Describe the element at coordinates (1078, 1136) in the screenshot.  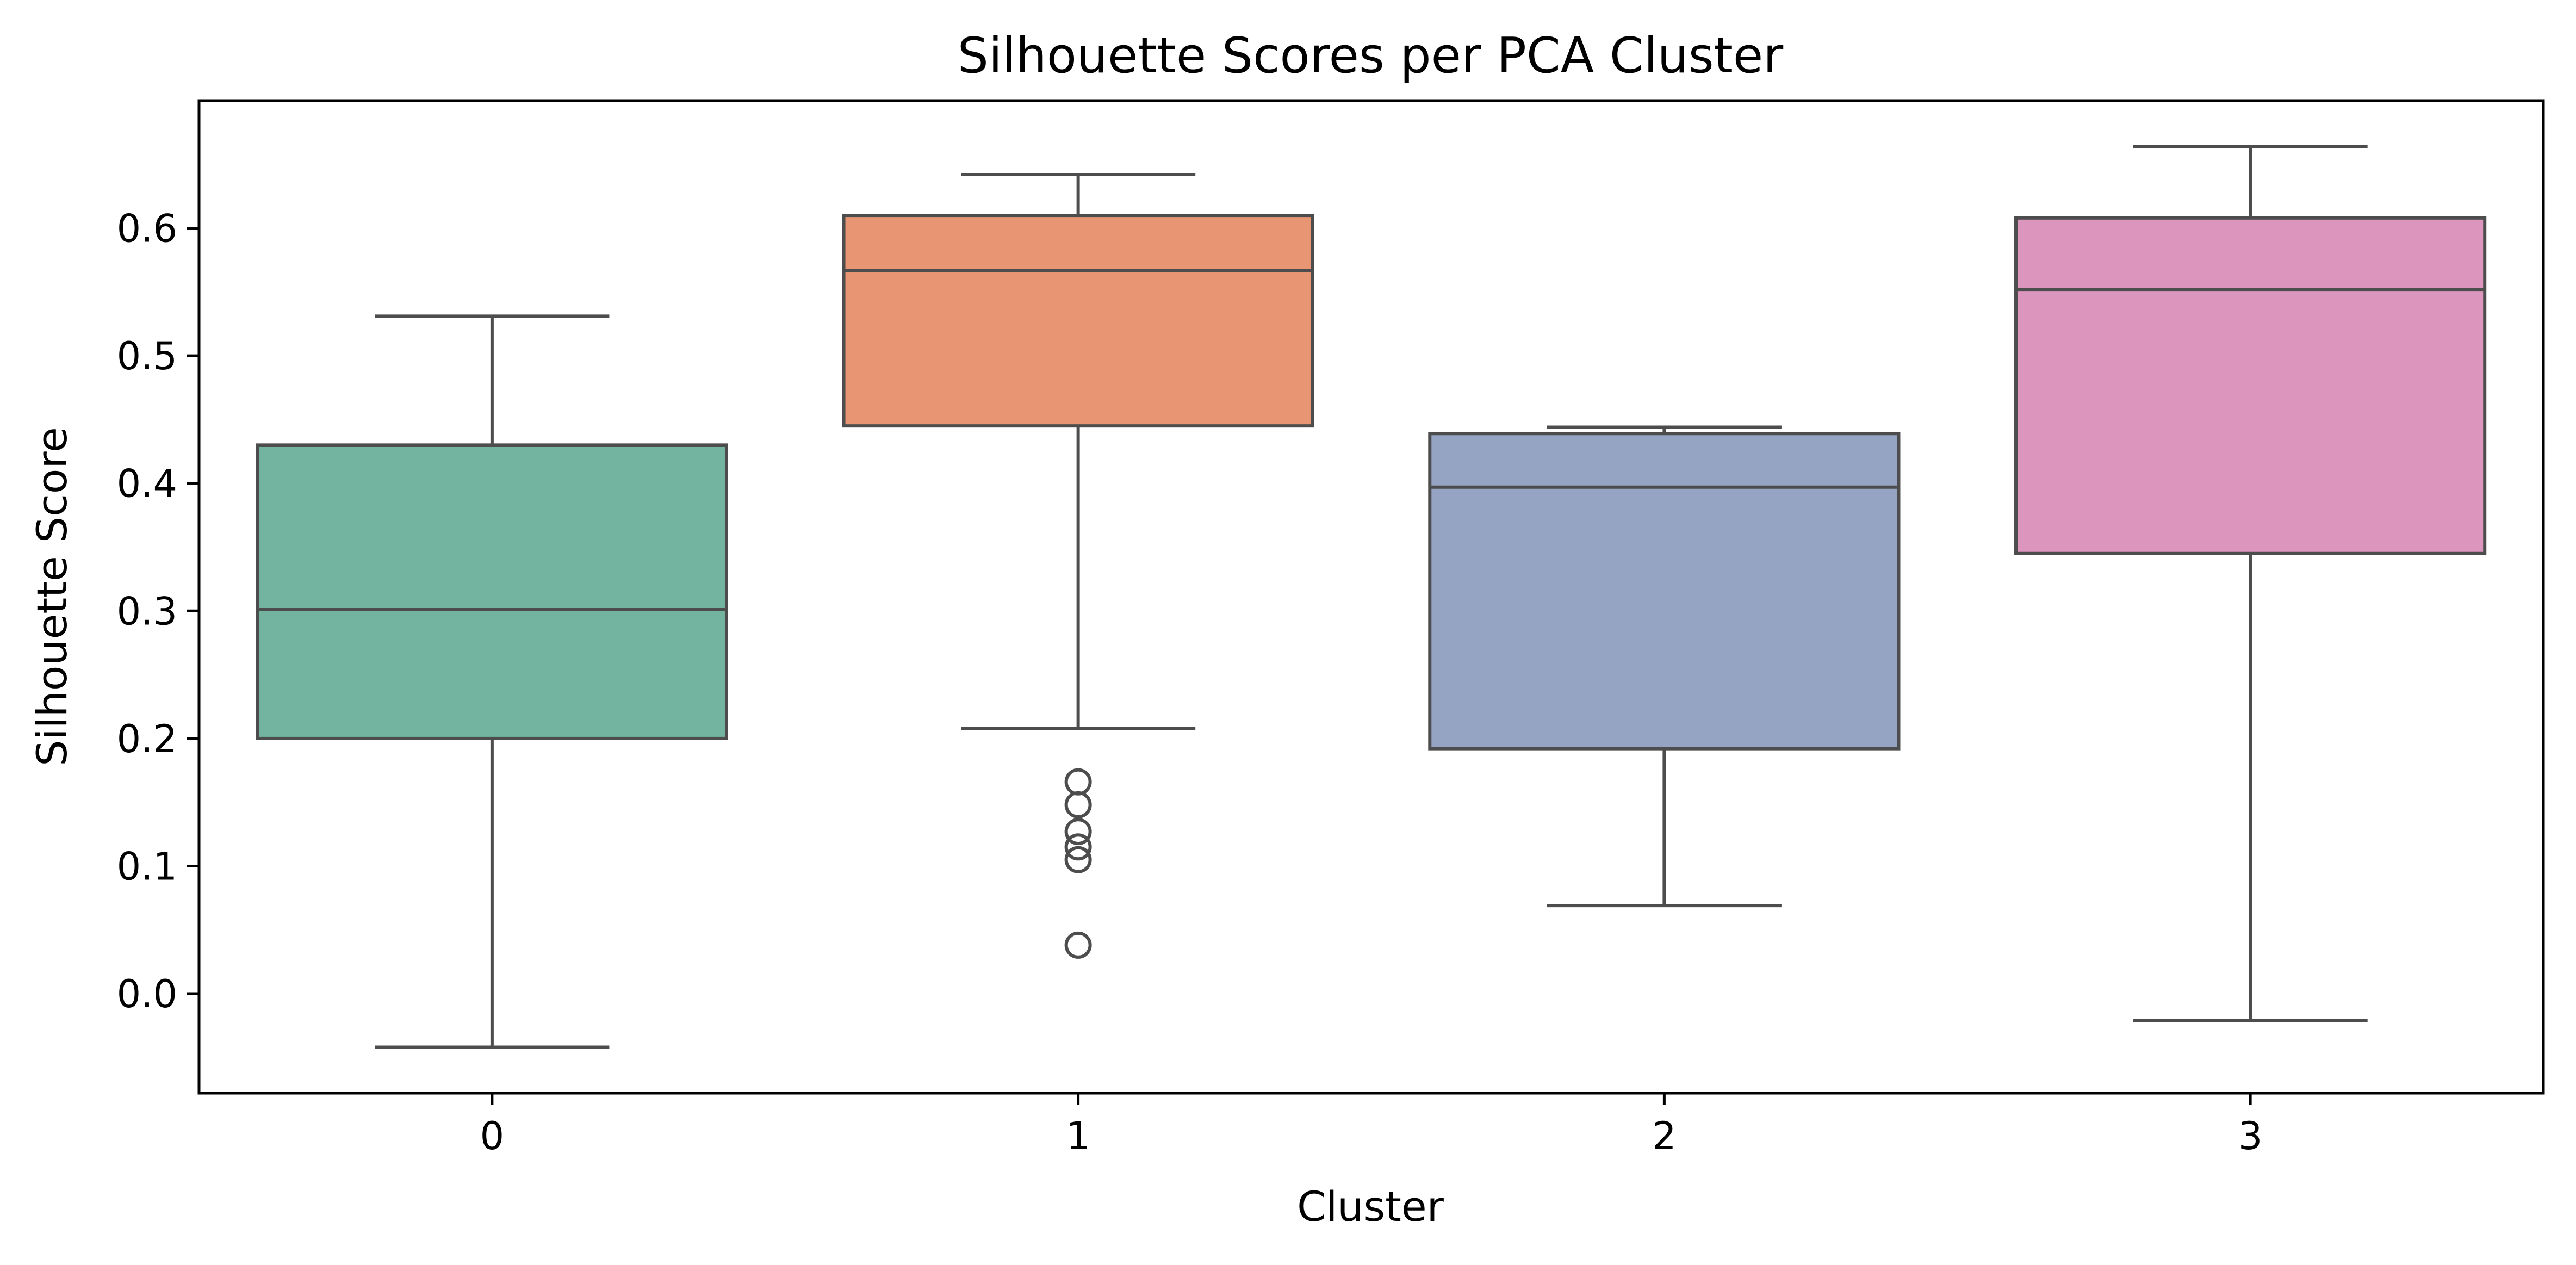
I see `x-tick-label: 1` at that location.